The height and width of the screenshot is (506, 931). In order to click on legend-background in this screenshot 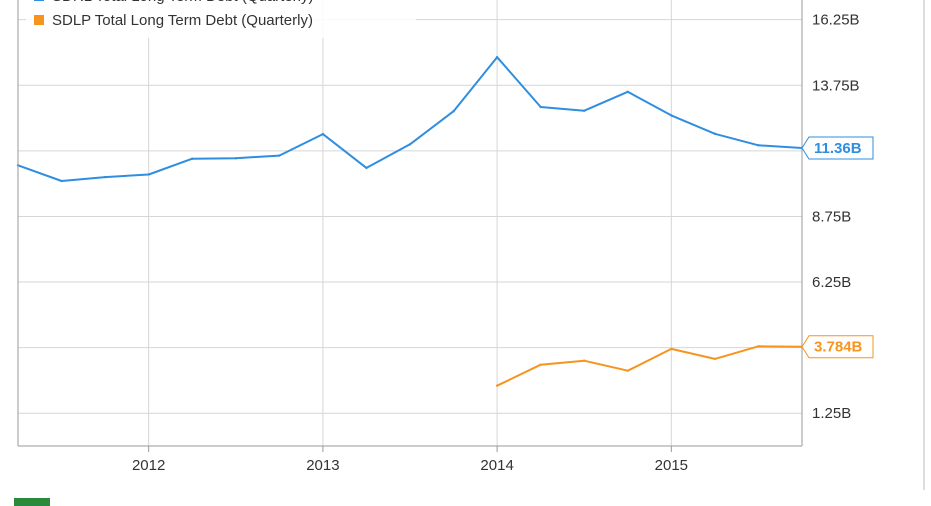, I will do `click(221, 19)`.